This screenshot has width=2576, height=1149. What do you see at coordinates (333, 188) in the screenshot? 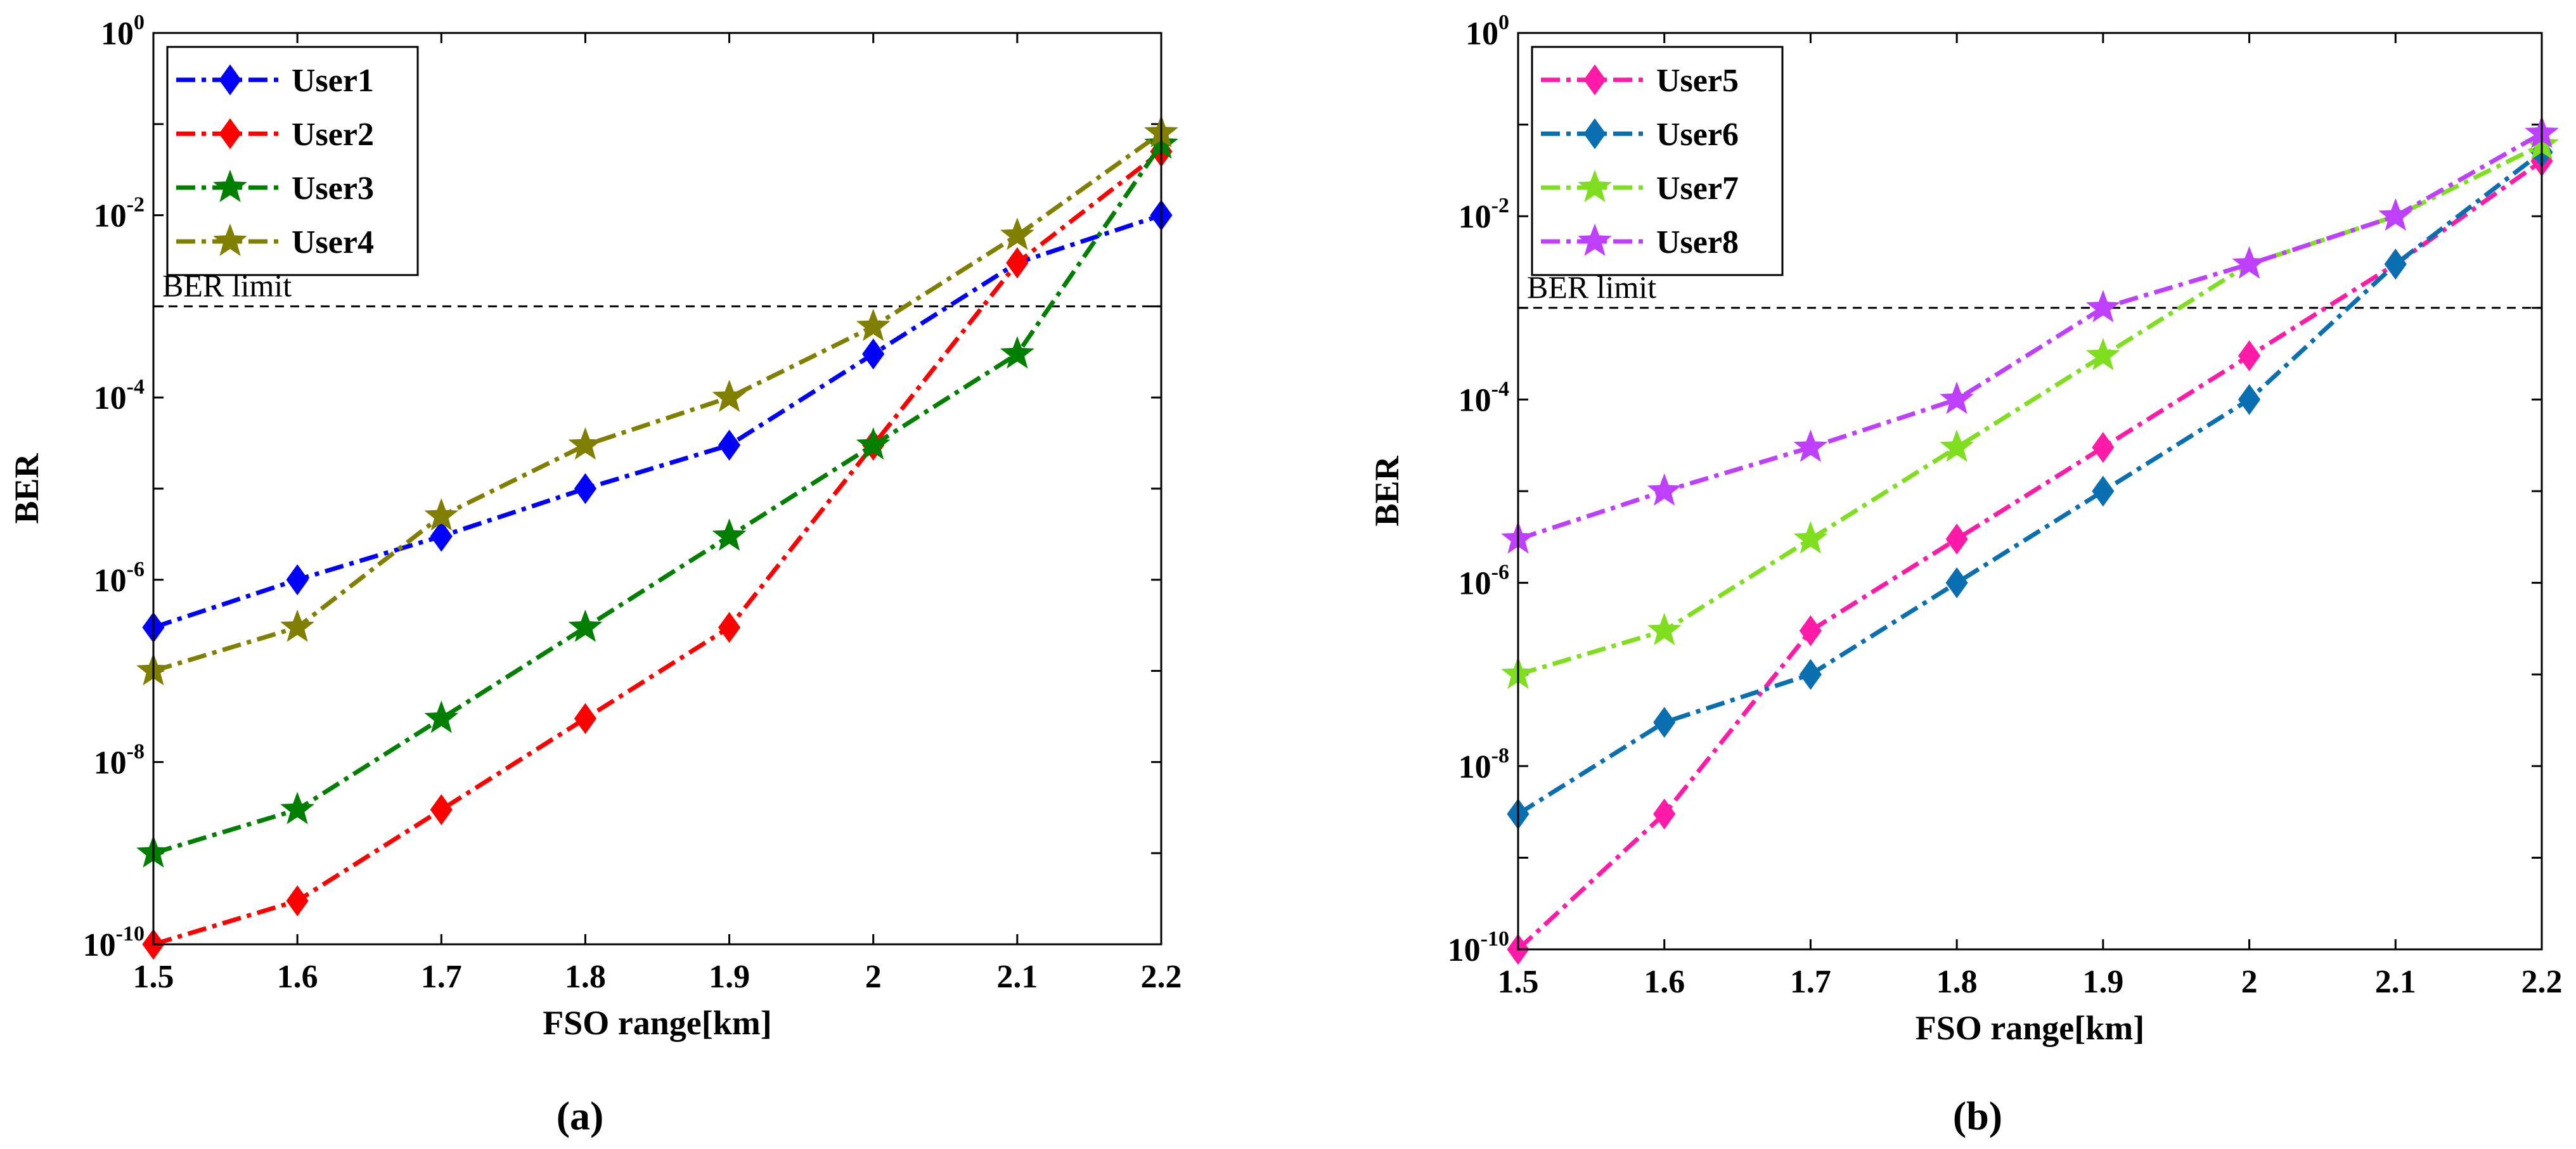
I see `legend-label: User3` at bounding box center [333, 188].